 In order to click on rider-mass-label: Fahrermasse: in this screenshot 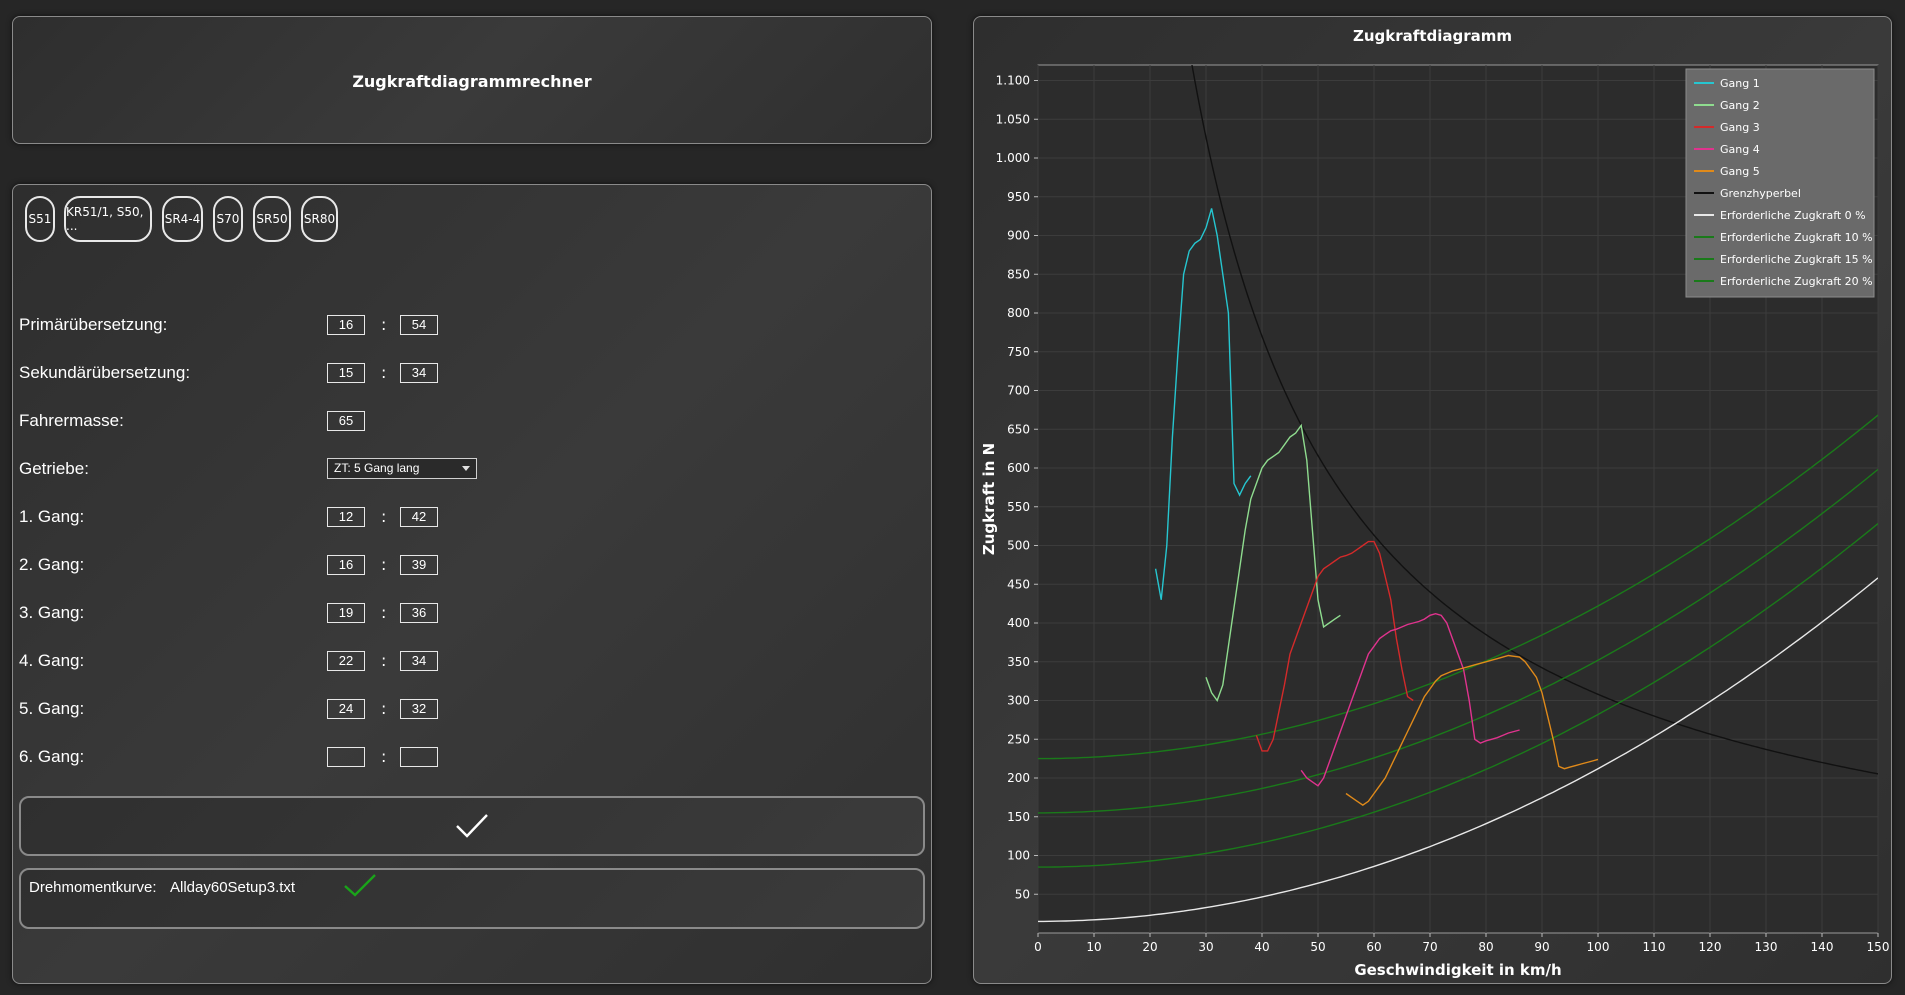, I will do `click(71, 420)`.